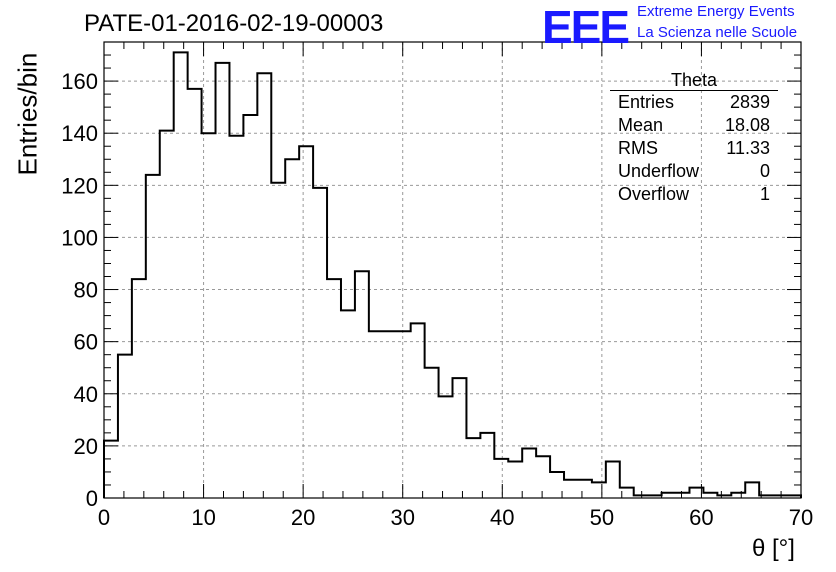 The image size is (836, 572). Describe the element at coordinates (748, 148) in the screenshot. I see `stats-value: 11.33` at that location.